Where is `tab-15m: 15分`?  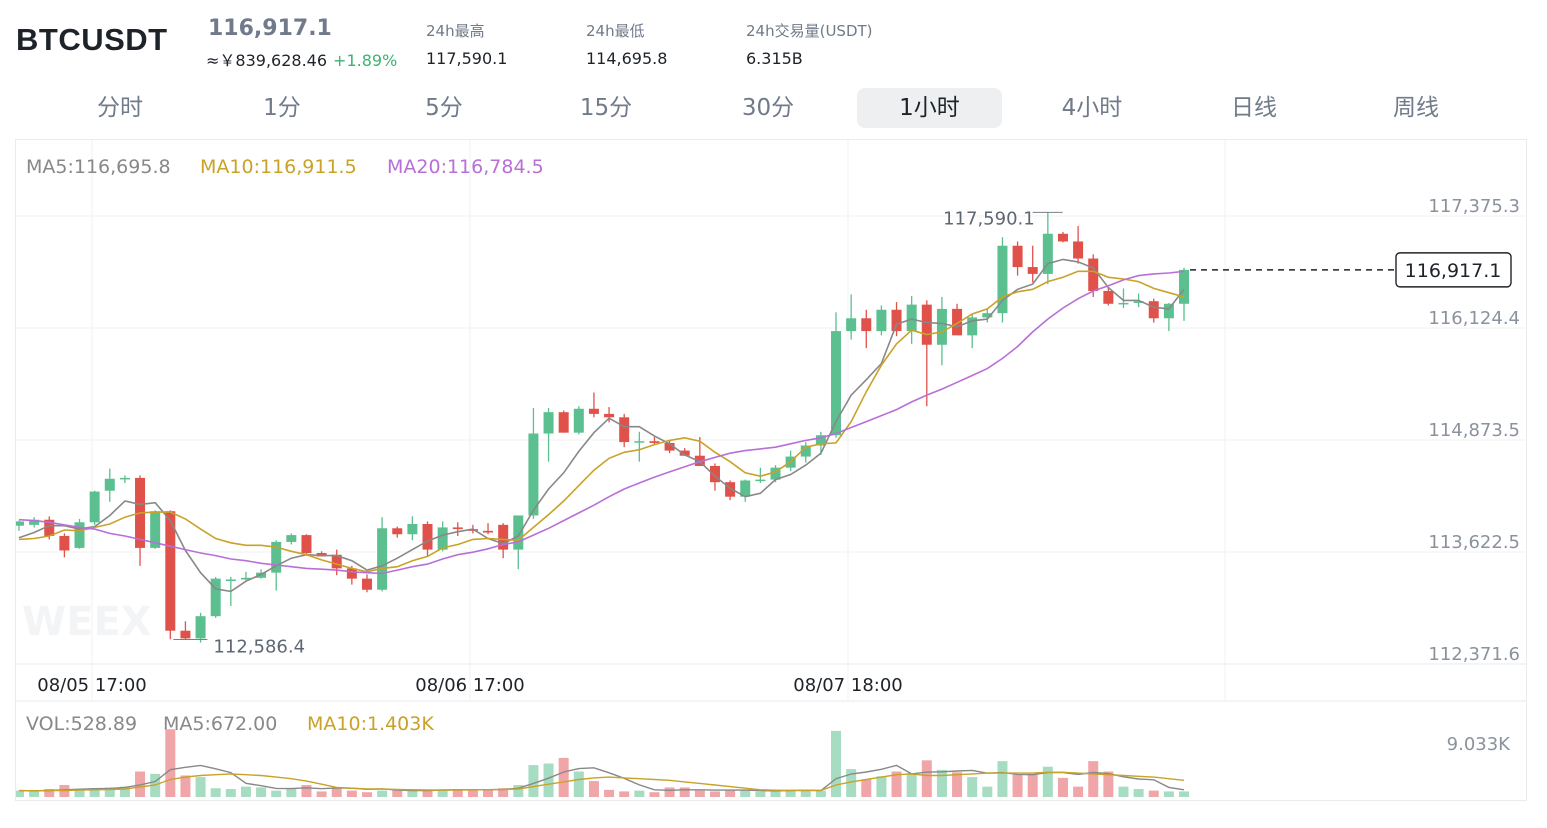 tab-15m: 15分 is located at coordinates (606, 108).